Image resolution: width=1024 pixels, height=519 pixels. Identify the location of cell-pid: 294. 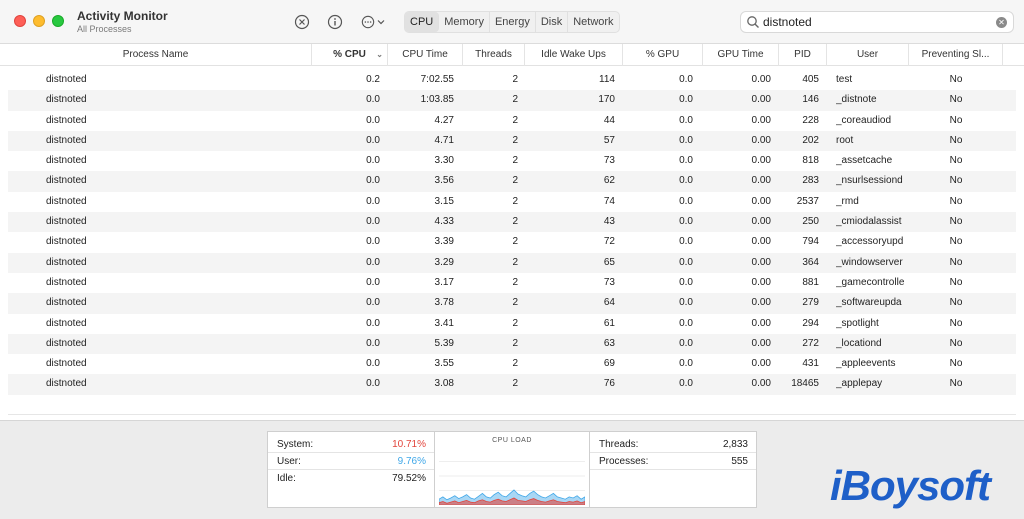
(810, 323).